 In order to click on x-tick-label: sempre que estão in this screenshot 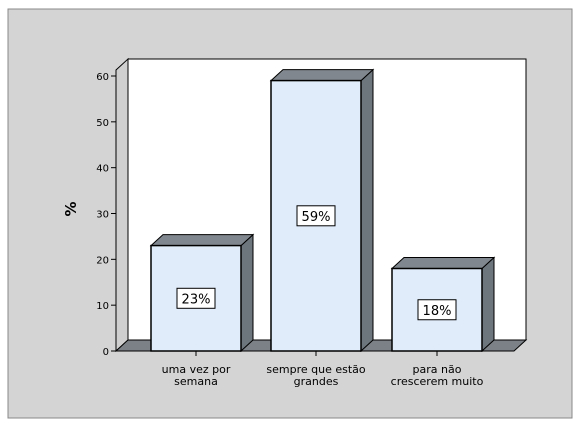, I will do `click(316, 369)`.